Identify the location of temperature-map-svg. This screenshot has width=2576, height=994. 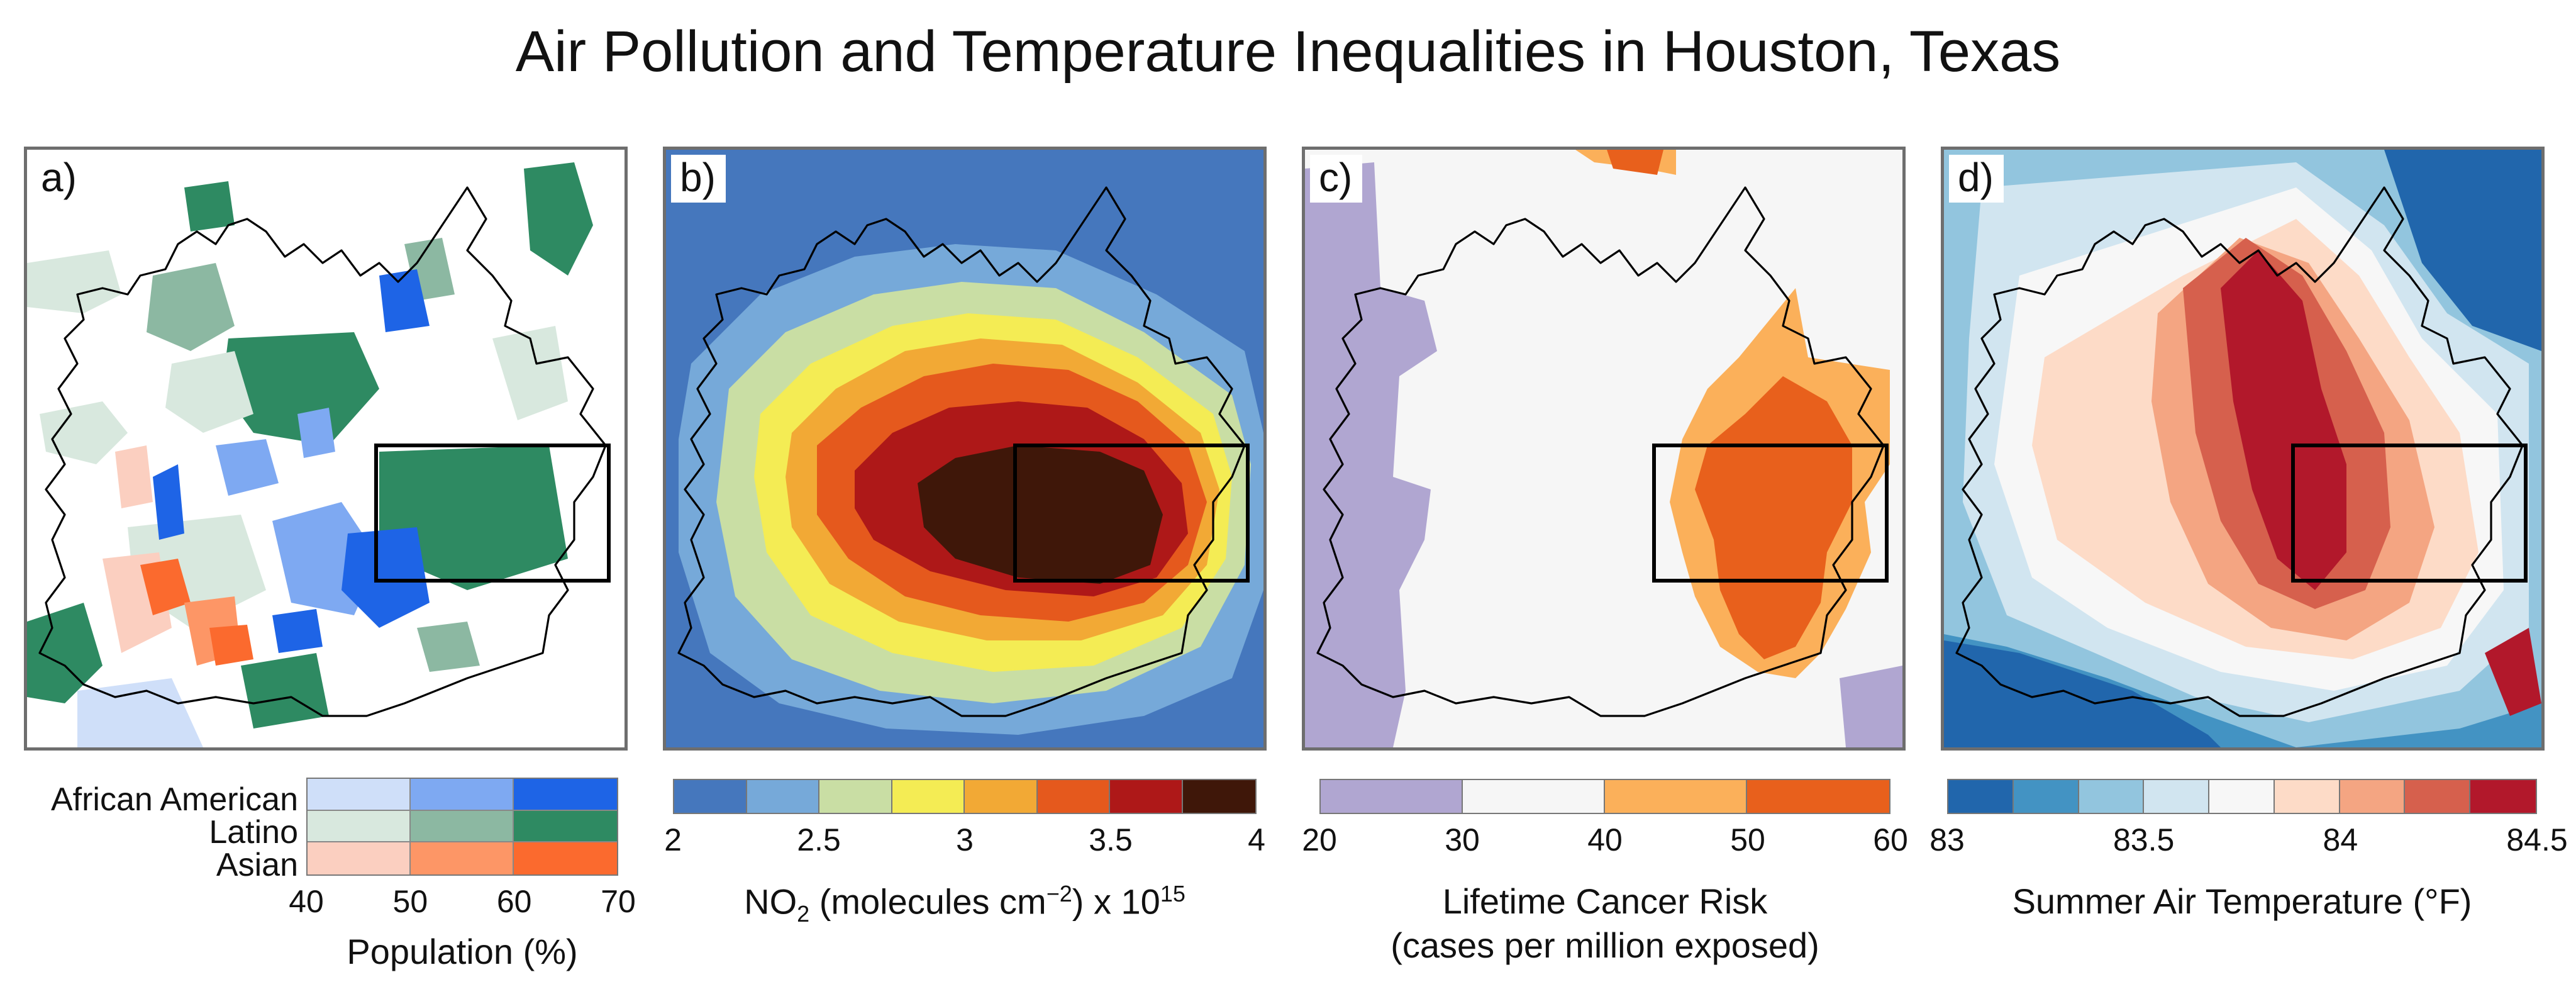
(2242, 448).